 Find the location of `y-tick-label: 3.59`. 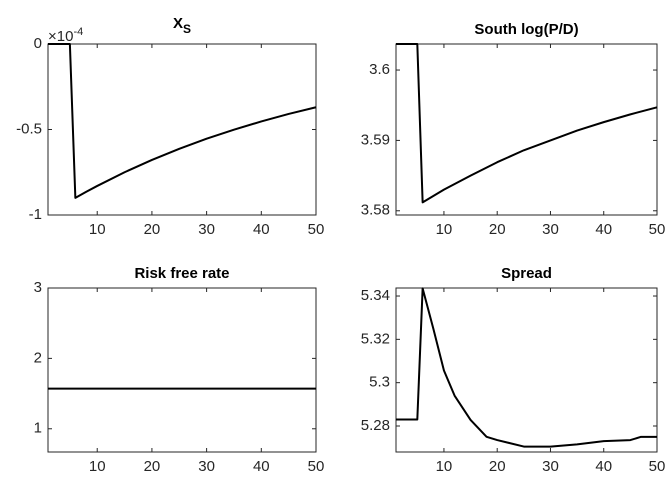

y-tick-label: 3.59 is located at coordinates (375, 139).